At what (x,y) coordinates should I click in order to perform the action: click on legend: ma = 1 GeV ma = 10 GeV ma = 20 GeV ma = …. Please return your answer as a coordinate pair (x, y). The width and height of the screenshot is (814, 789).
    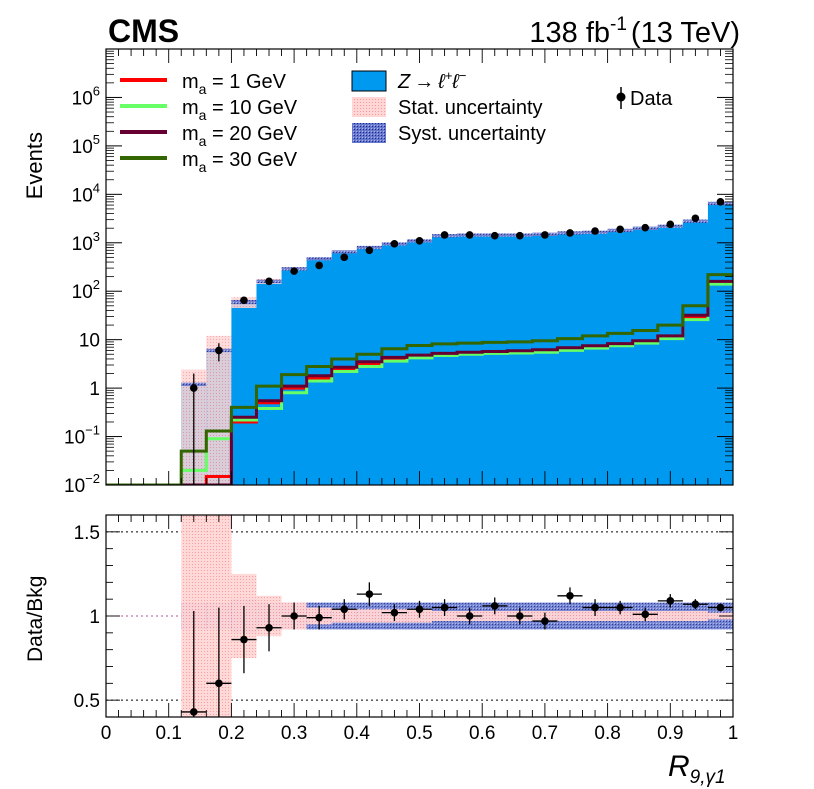
    Looking at the image, I should click on (396, 121).